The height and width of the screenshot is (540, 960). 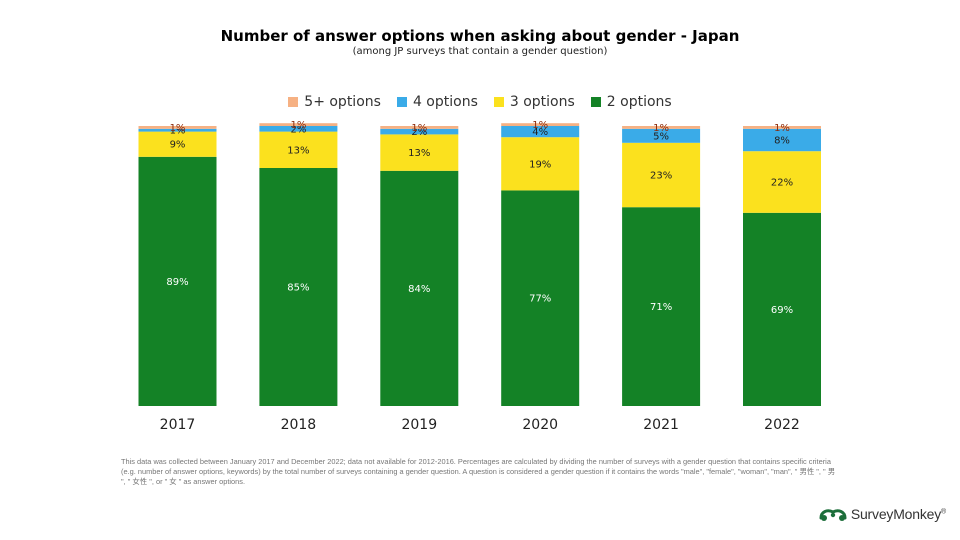 I want to click on brand-name: SurveyMonkey®, so click(x=898, y=514).